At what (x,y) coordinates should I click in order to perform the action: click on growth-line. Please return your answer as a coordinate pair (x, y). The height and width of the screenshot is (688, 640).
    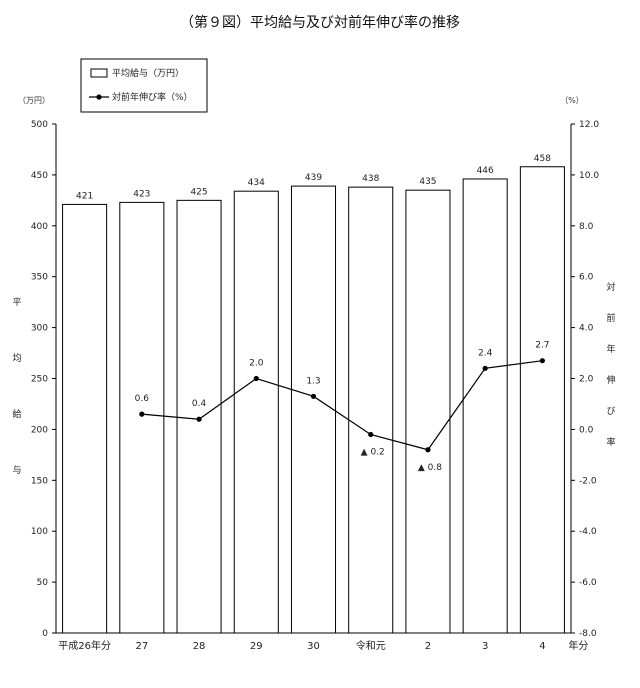
    Looking at the image, I should click on (342, 405).